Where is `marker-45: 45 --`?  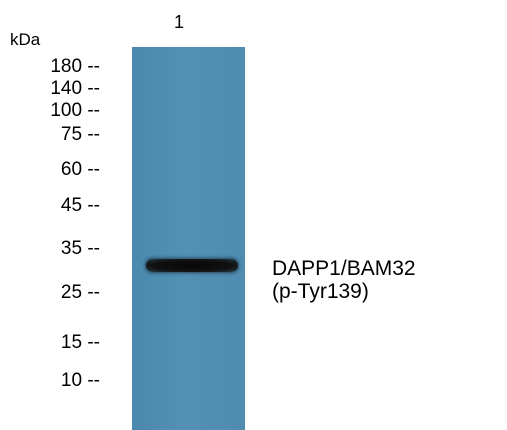
marker-45: 45 -- is located at coordinates (80, 205).